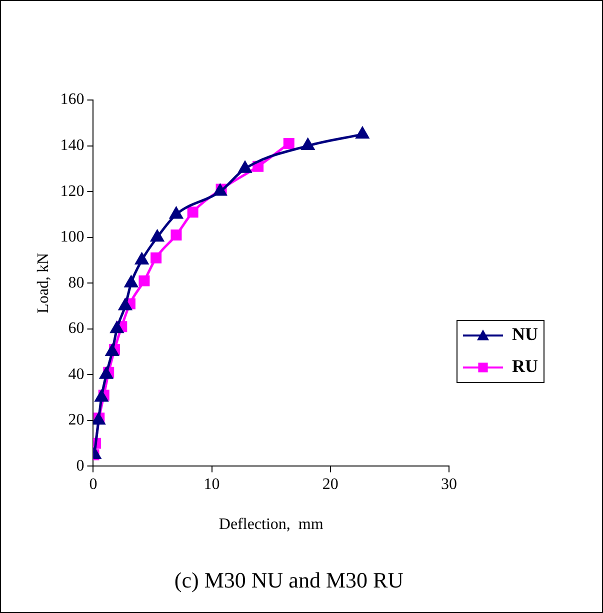  I want to click on y-tick-label: 140, so click(72, 145).